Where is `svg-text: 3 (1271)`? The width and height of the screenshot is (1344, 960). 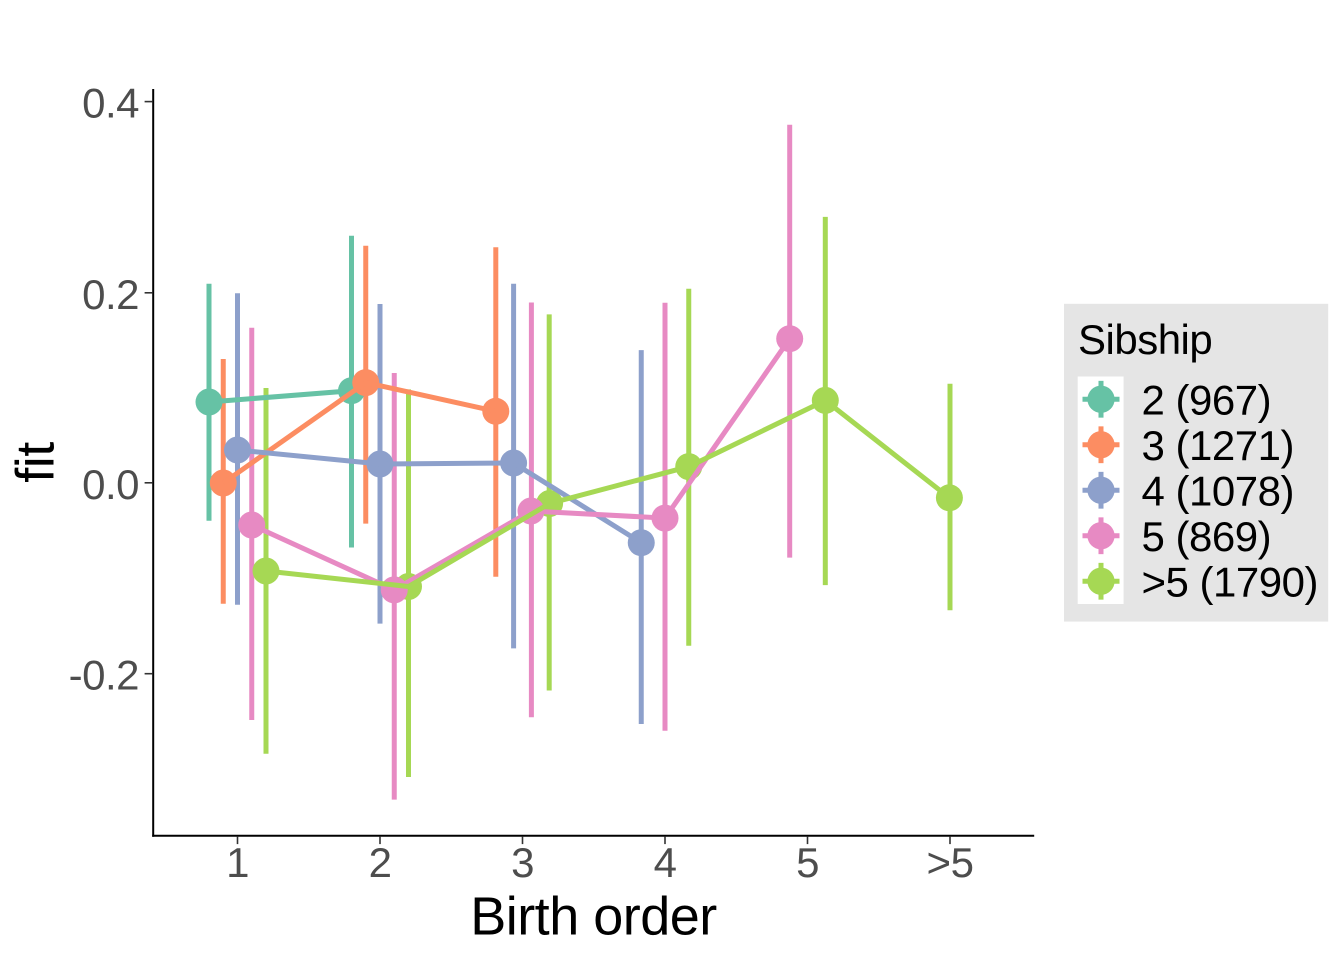 svg-text: 3 (1271) is located at coordinates (1218, 445).